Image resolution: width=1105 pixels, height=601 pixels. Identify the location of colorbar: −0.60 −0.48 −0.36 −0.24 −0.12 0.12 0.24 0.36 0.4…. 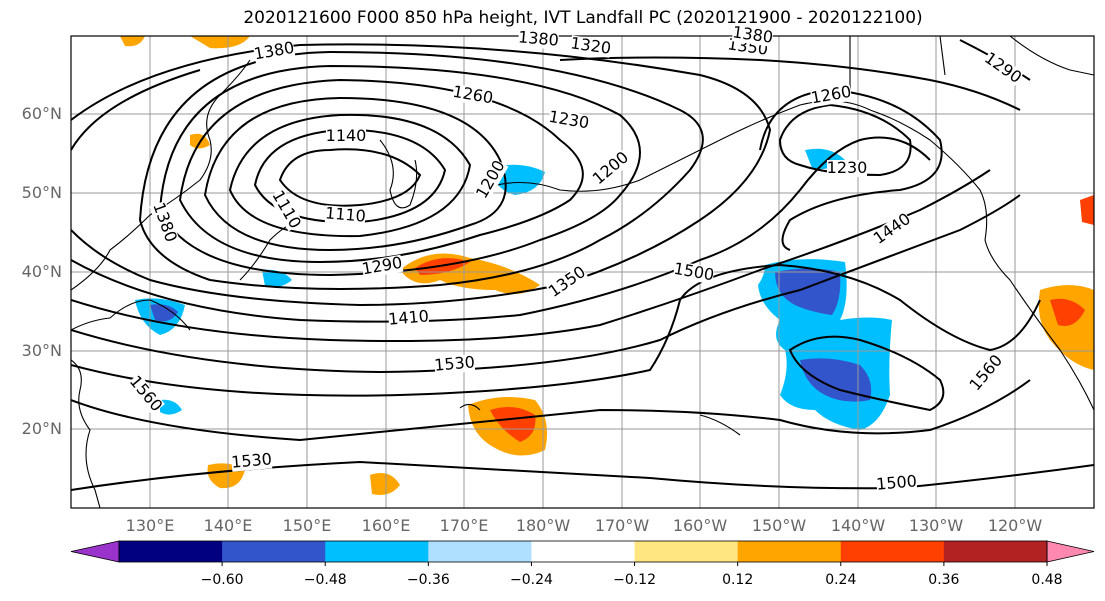
(582, 564).